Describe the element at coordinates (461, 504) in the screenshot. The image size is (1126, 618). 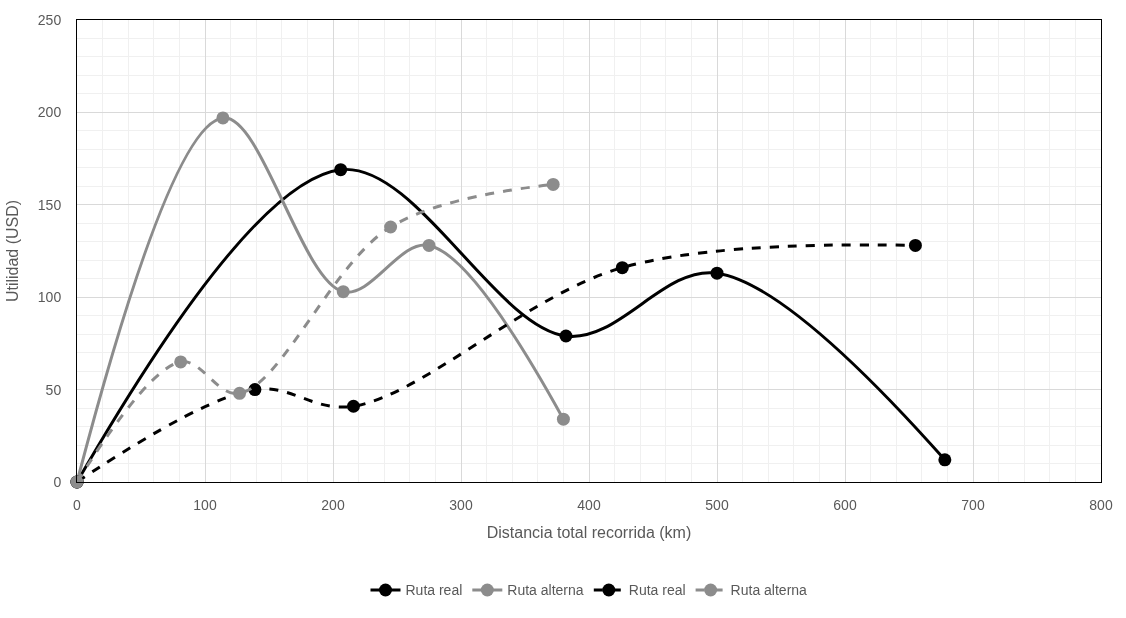
I see `x-tick-label: 300` at that location.